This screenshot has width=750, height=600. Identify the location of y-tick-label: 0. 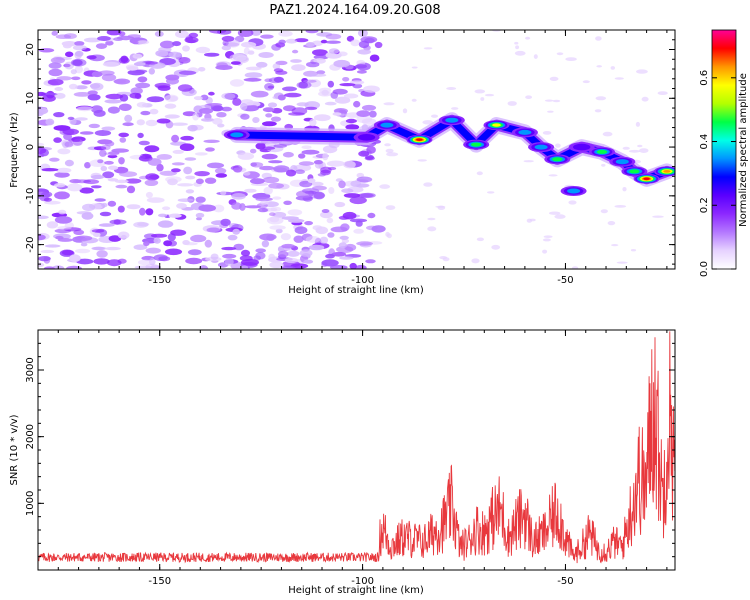
(30, 147).